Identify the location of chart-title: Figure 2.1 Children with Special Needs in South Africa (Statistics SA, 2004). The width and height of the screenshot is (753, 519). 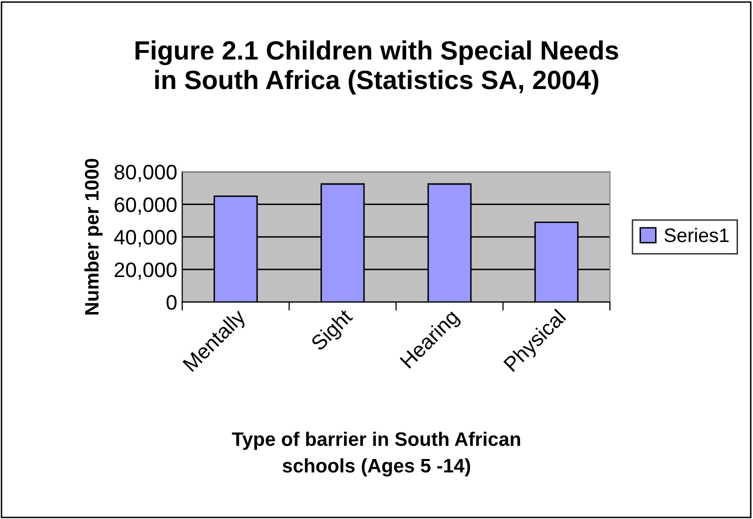
(377, 67).